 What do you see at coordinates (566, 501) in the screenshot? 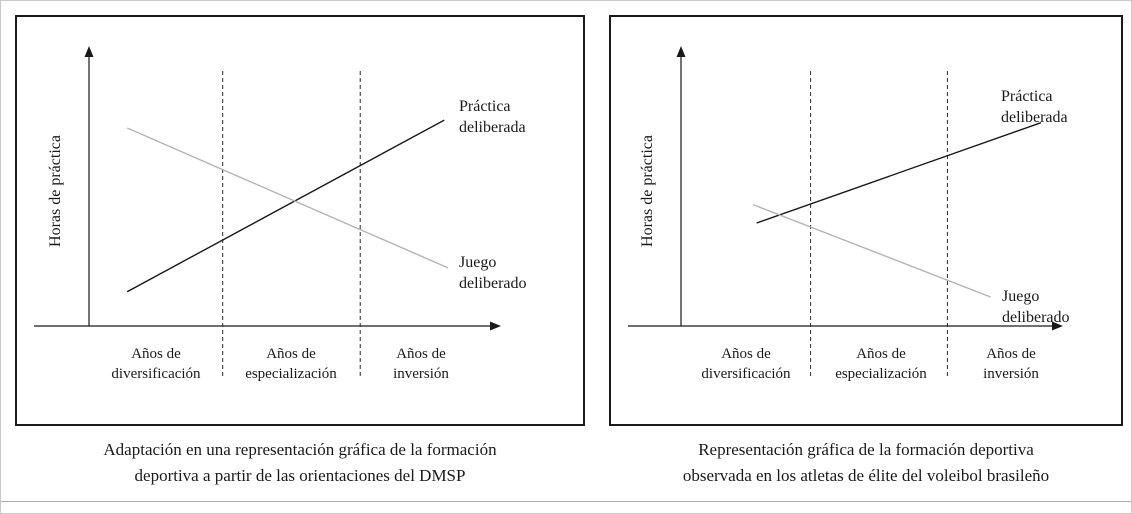
I see `horizontal-divider` at bounding box center [566, 501].